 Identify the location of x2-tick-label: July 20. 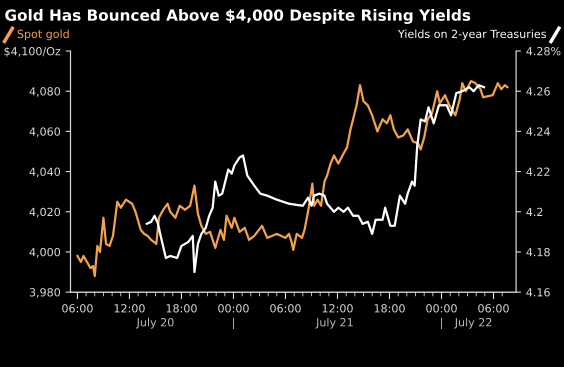
(155, 323).